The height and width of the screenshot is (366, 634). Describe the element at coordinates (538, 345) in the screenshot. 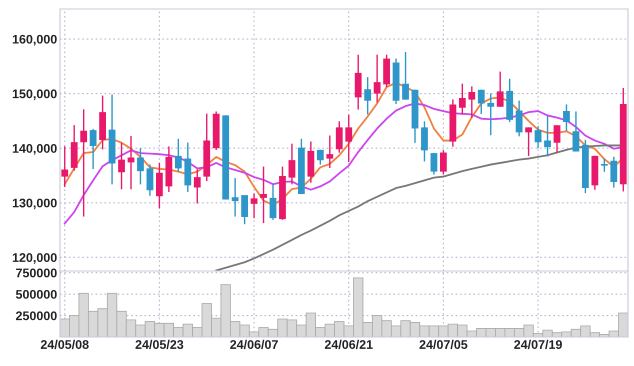

I see `x-tick-label: 24/07/19` at that location.